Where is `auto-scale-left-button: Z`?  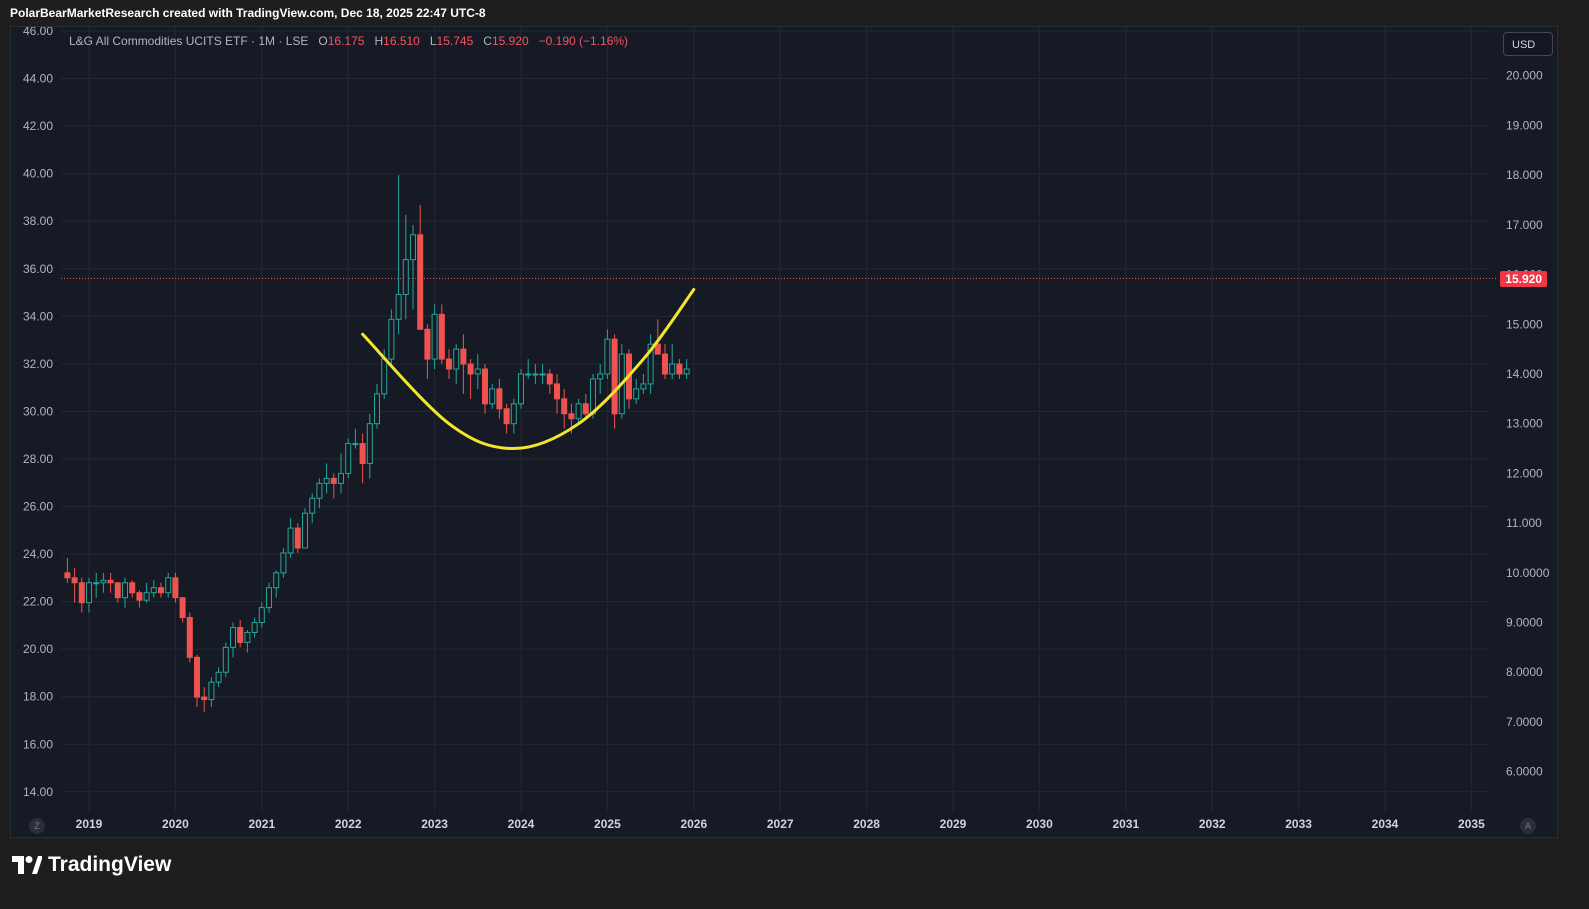
auto-scale-left-button: Z is located at coordinates (37, 826).